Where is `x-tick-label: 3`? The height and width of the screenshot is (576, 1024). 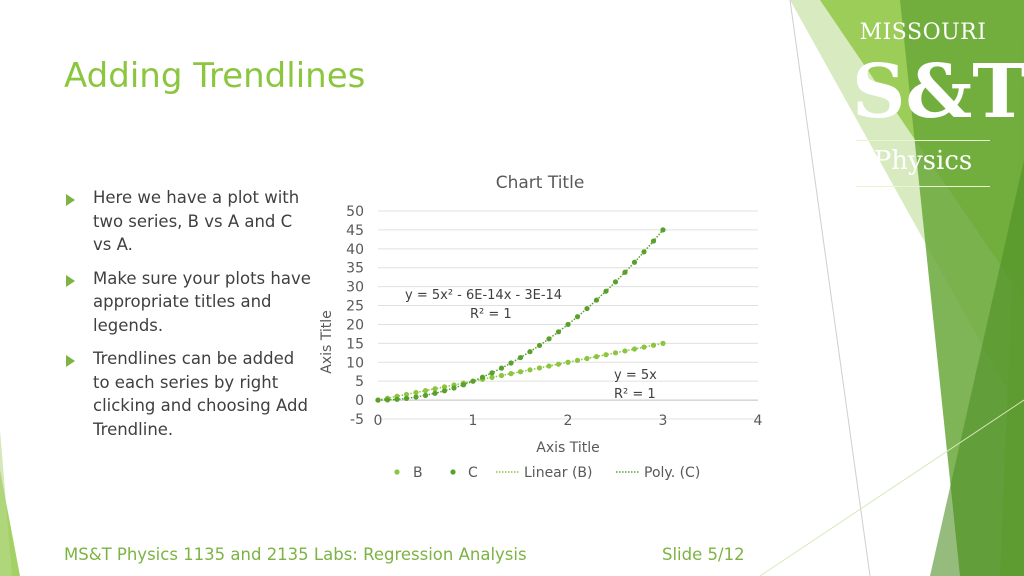
x-tick-label: 3 is located at coordinates (663, 421).